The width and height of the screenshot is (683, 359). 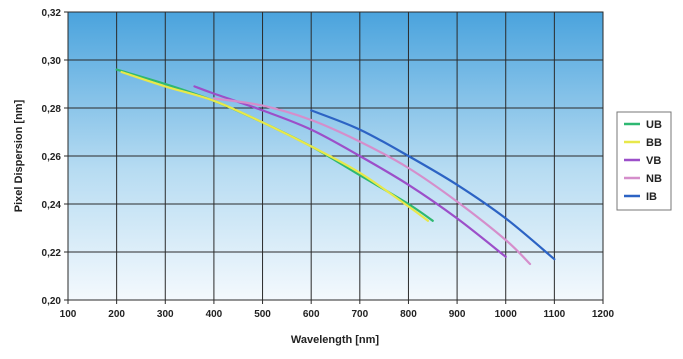 What do you see at coordinates (19, 155) in the screenshot?
I see `y-axis-title: Pixel Dispersion [nm]` at bounding box center [19, 155].